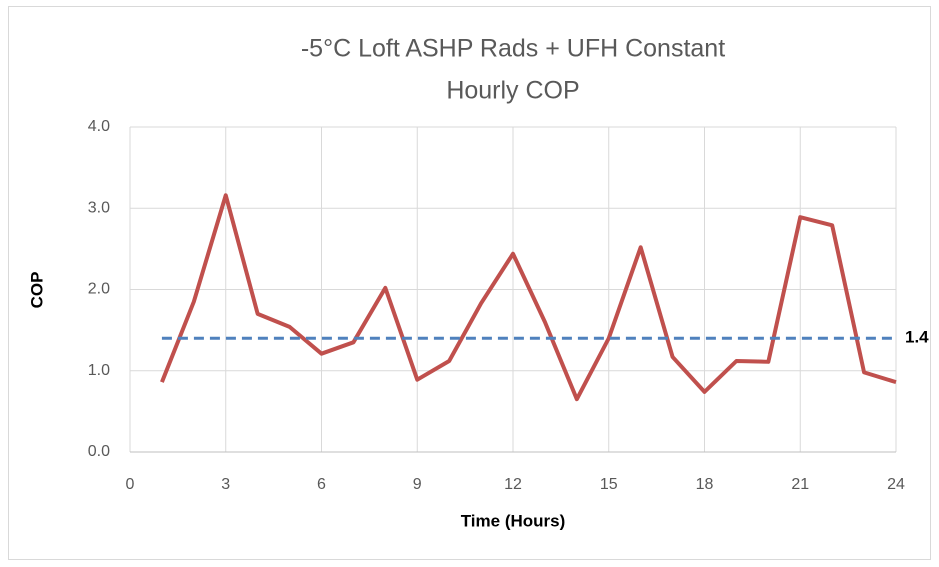 This screenshot has width=939, height=567. What do you see at coordinates (513, 484) in the screenshot?
I see `x-tick-label: 12` at bounding box center [513, 484].